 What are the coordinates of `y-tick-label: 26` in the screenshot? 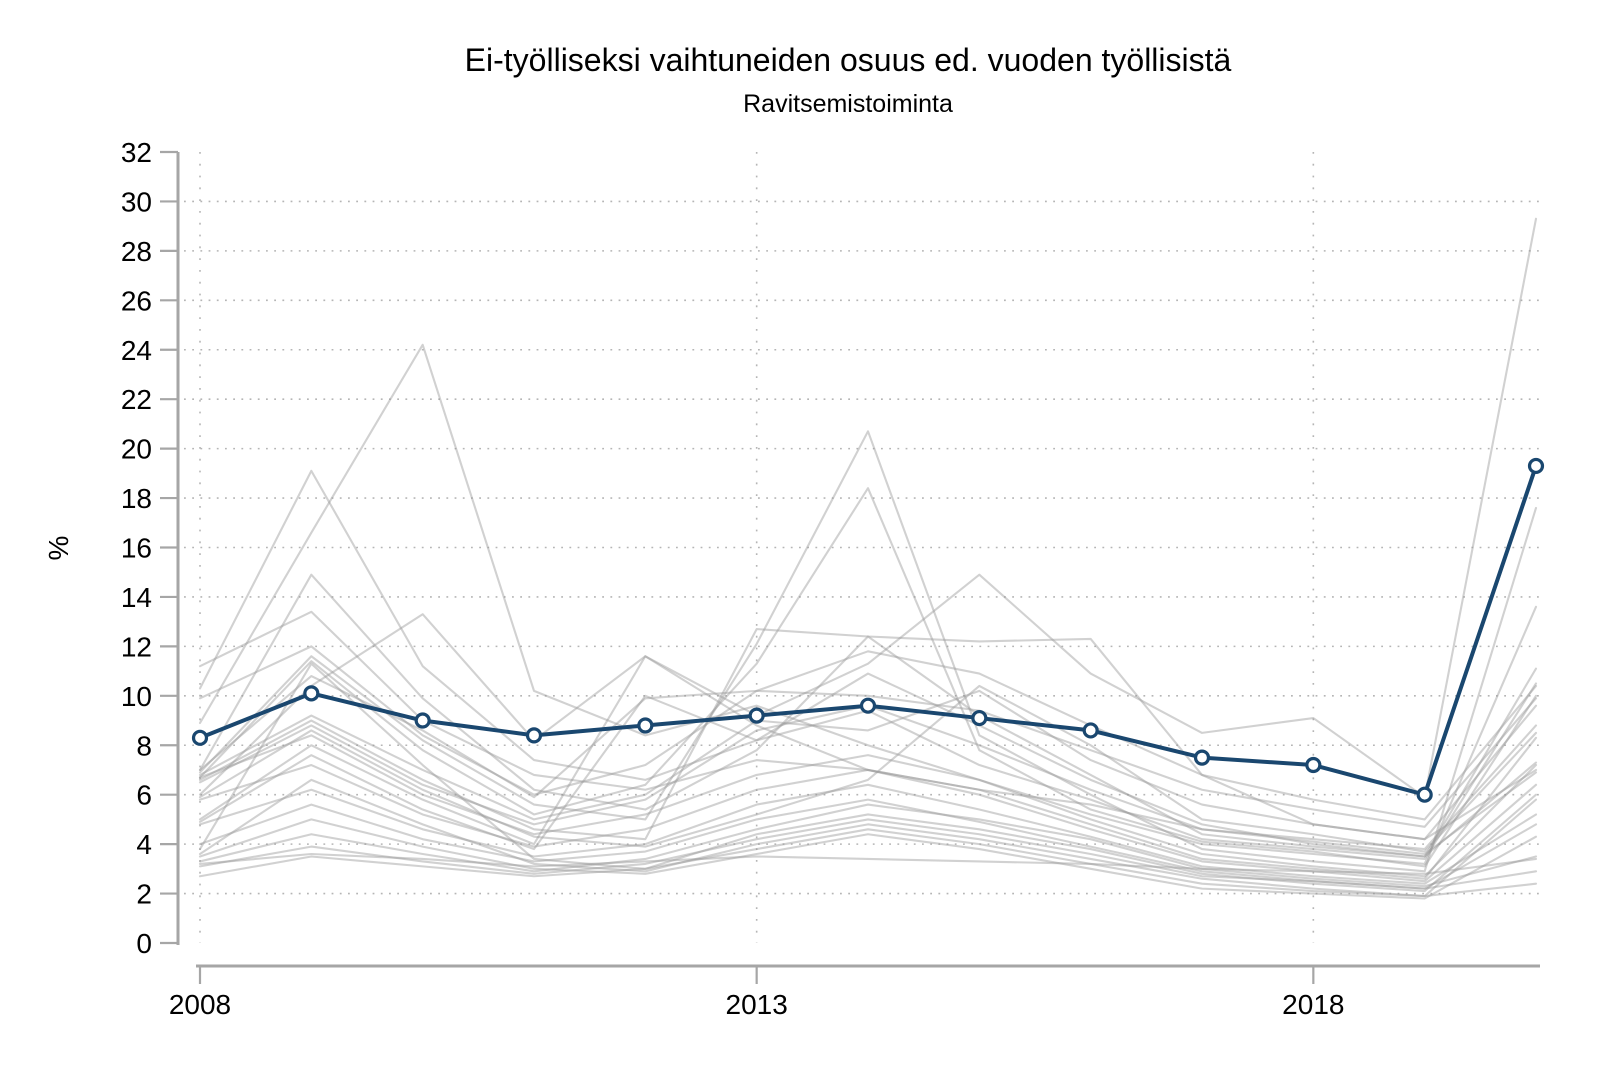 It's located at (136, 300).